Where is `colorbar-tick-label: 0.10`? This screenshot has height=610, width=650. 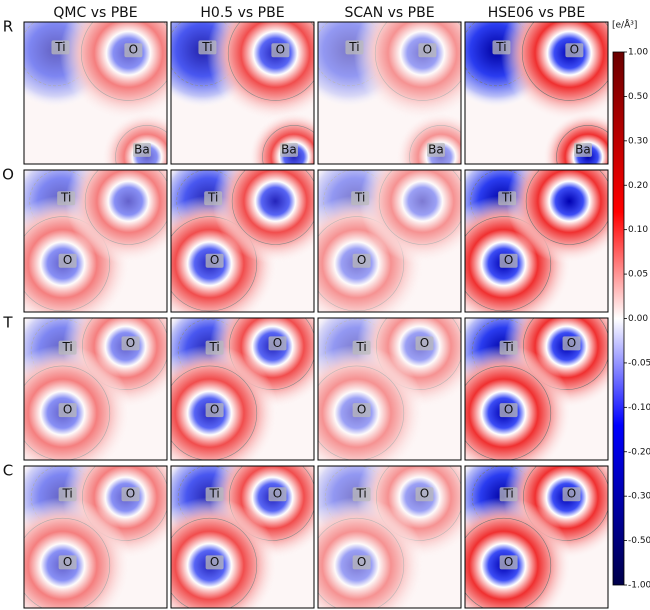
colorbar-tick-label: 0.10 is located at coordinates (638, 230).